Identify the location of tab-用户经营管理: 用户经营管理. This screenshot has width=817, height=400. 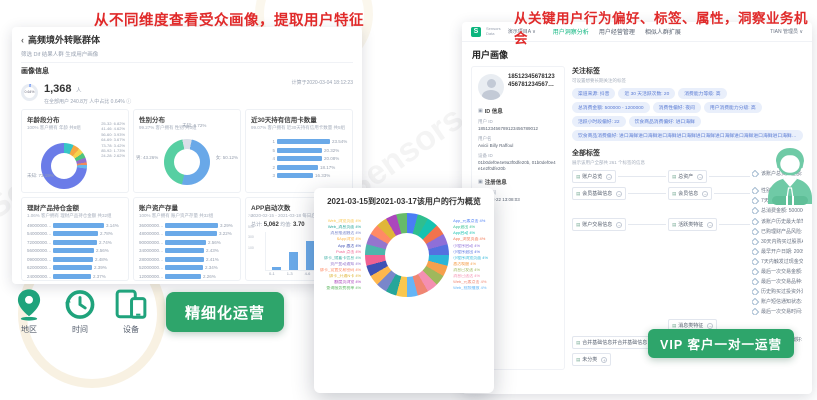
(616, 33).